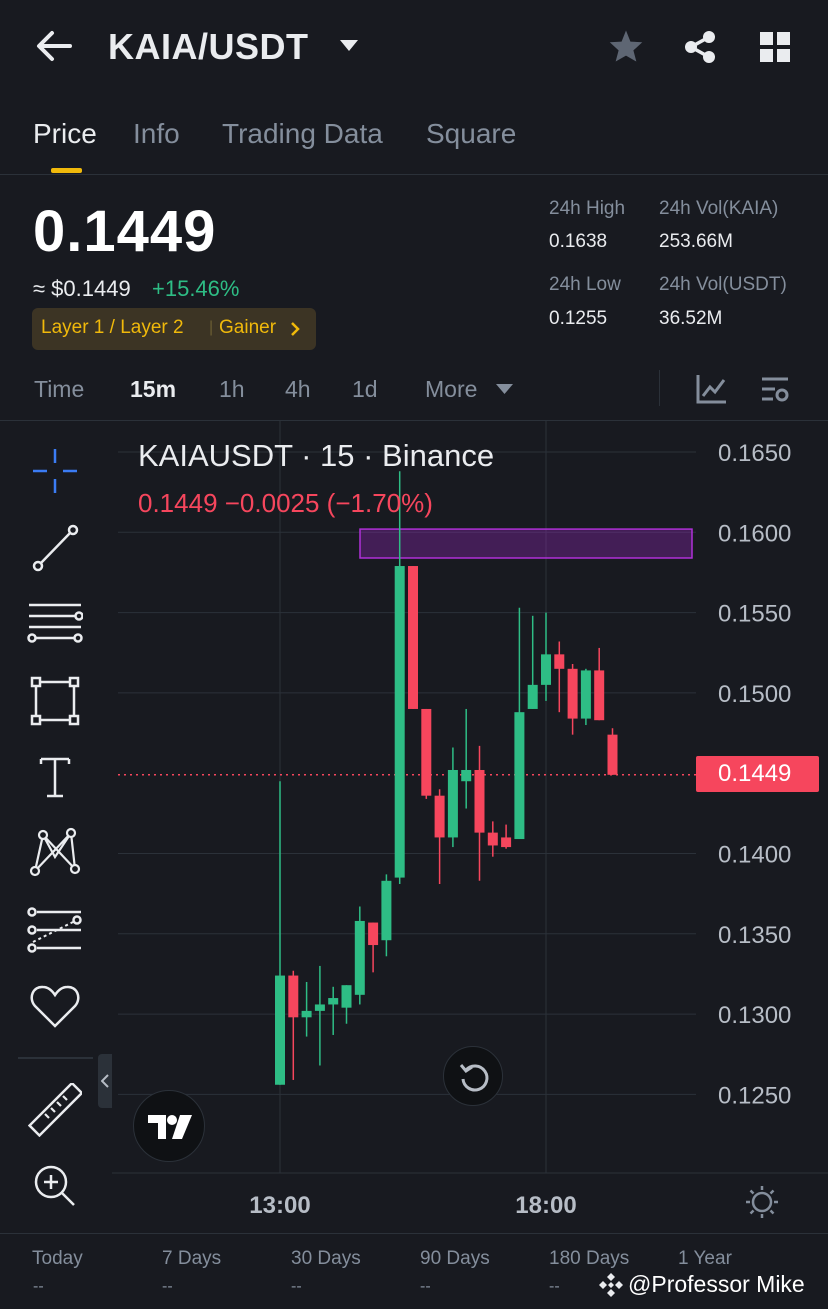 The width and height of the screenshot is (828, 1309). I want to click on zoom-tool, so click(55, 1186).